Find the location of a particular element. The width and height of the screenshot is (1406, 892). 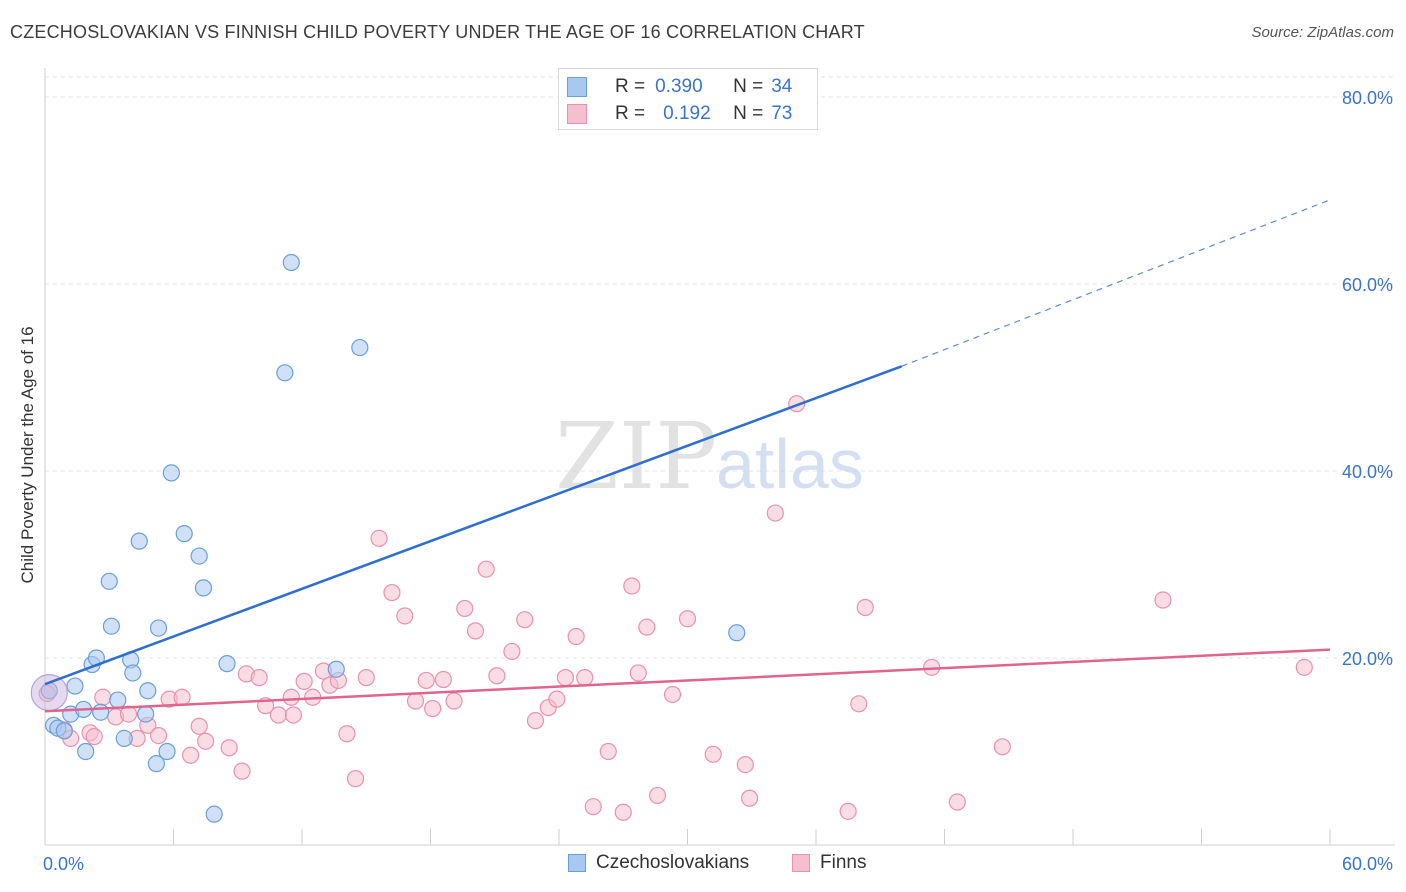

legend-swatch-finn is located at coordinates (801, 863).